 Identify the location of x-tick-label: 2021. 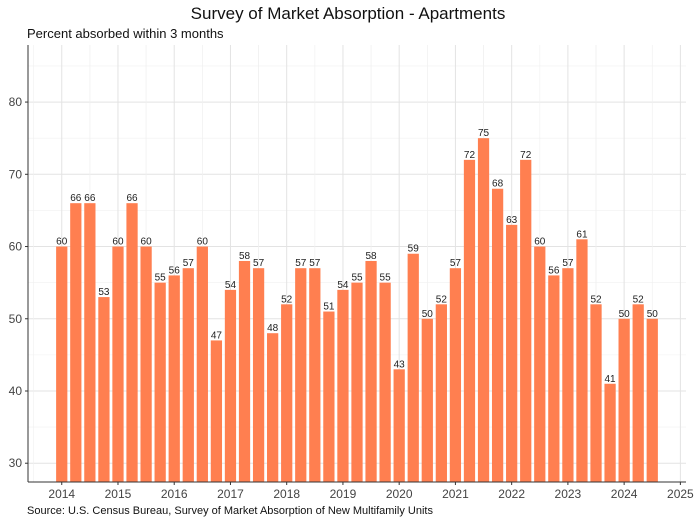
(455, 494).